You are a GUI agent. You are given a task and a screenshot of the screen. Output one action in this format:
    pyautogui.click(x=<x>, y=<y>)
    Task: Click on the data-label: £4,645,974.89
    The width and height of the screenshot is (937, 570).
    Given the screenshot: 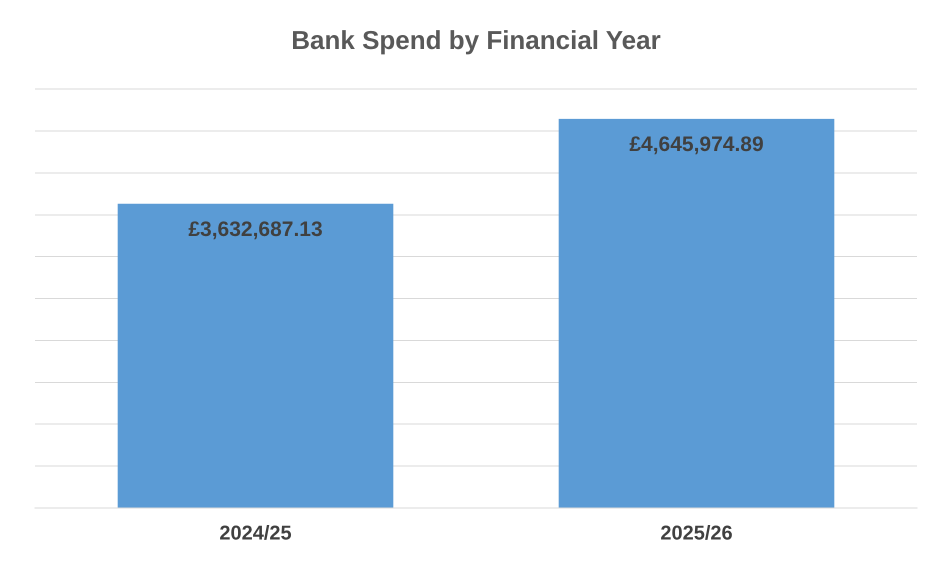 What is the action you would take?
    pyautogui.click(x=696, y=144)
    